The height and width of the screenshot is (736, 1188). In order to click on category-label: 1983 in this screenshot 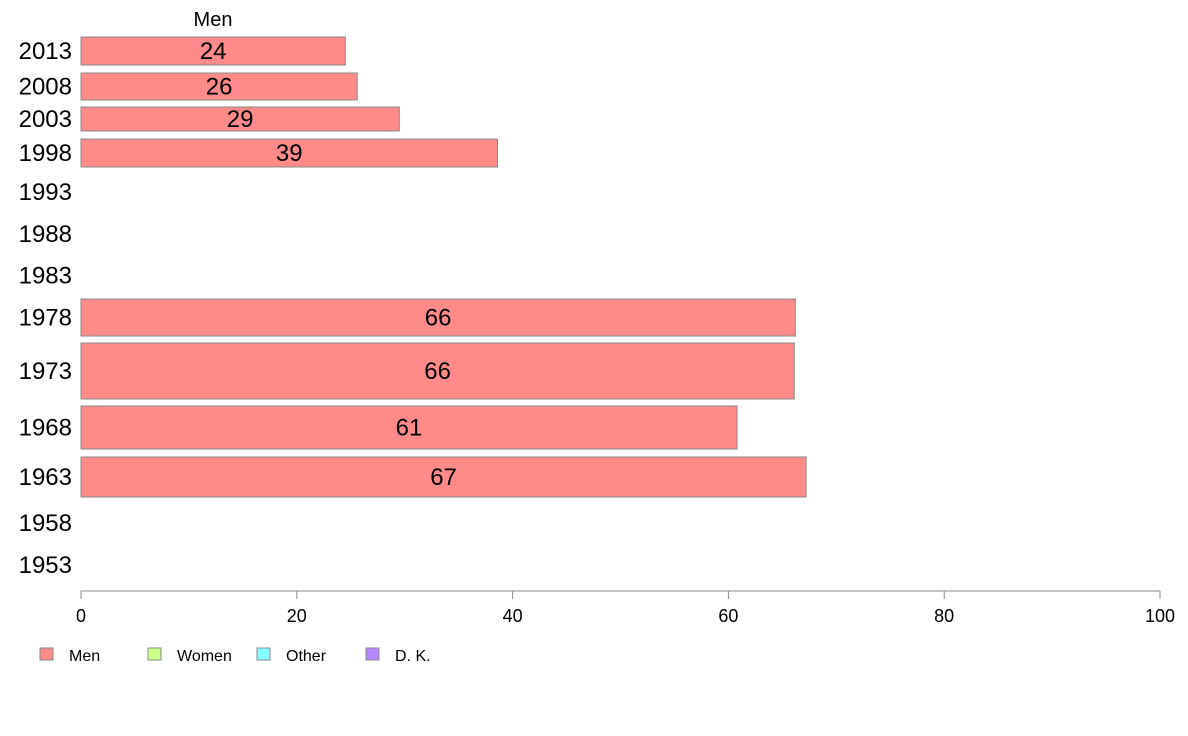, I will do `click(45, 276)`.